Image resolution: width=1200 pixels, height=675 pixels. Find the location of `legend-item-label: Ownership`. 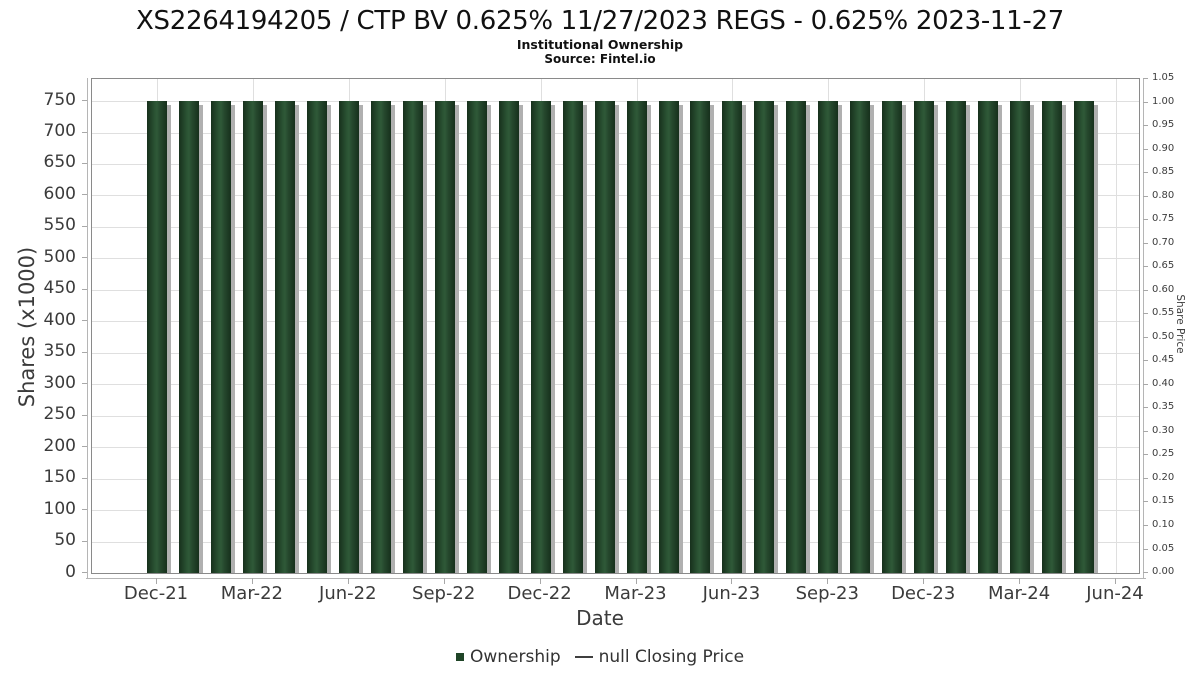

legend-item-label: Ownership is located at coordinates (515, 657).